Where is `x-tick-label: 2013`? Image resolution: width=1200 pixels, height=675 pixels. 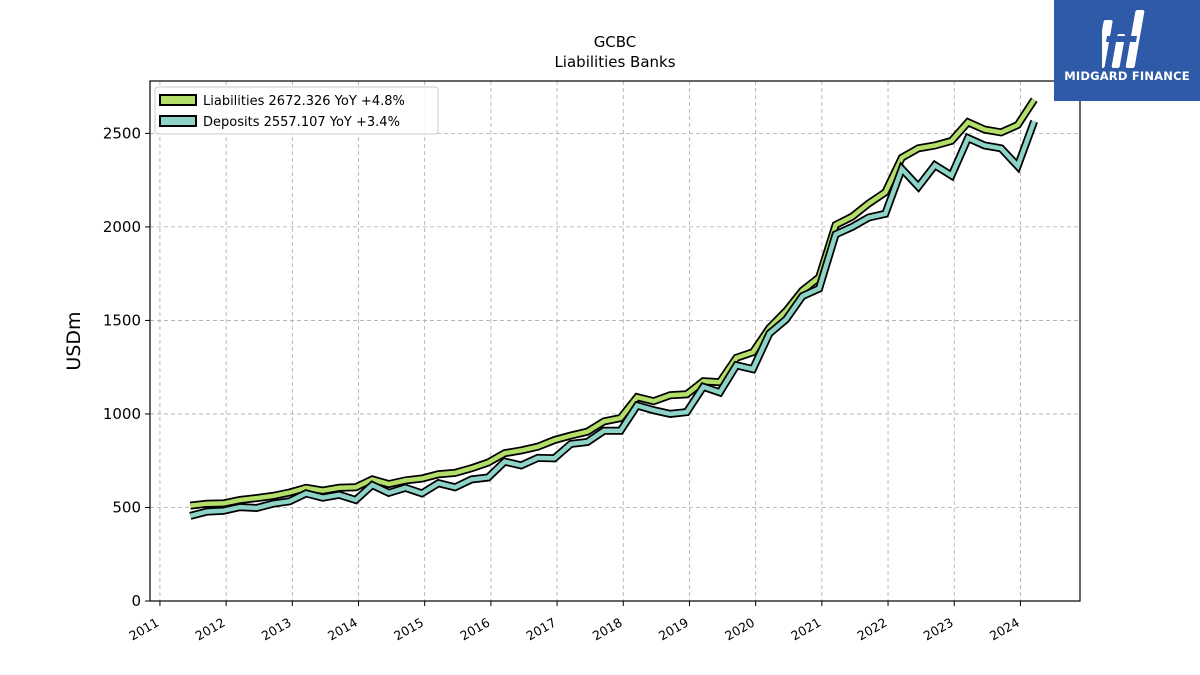 x-tick-label: 2013 is located at coordinates (276, 629).